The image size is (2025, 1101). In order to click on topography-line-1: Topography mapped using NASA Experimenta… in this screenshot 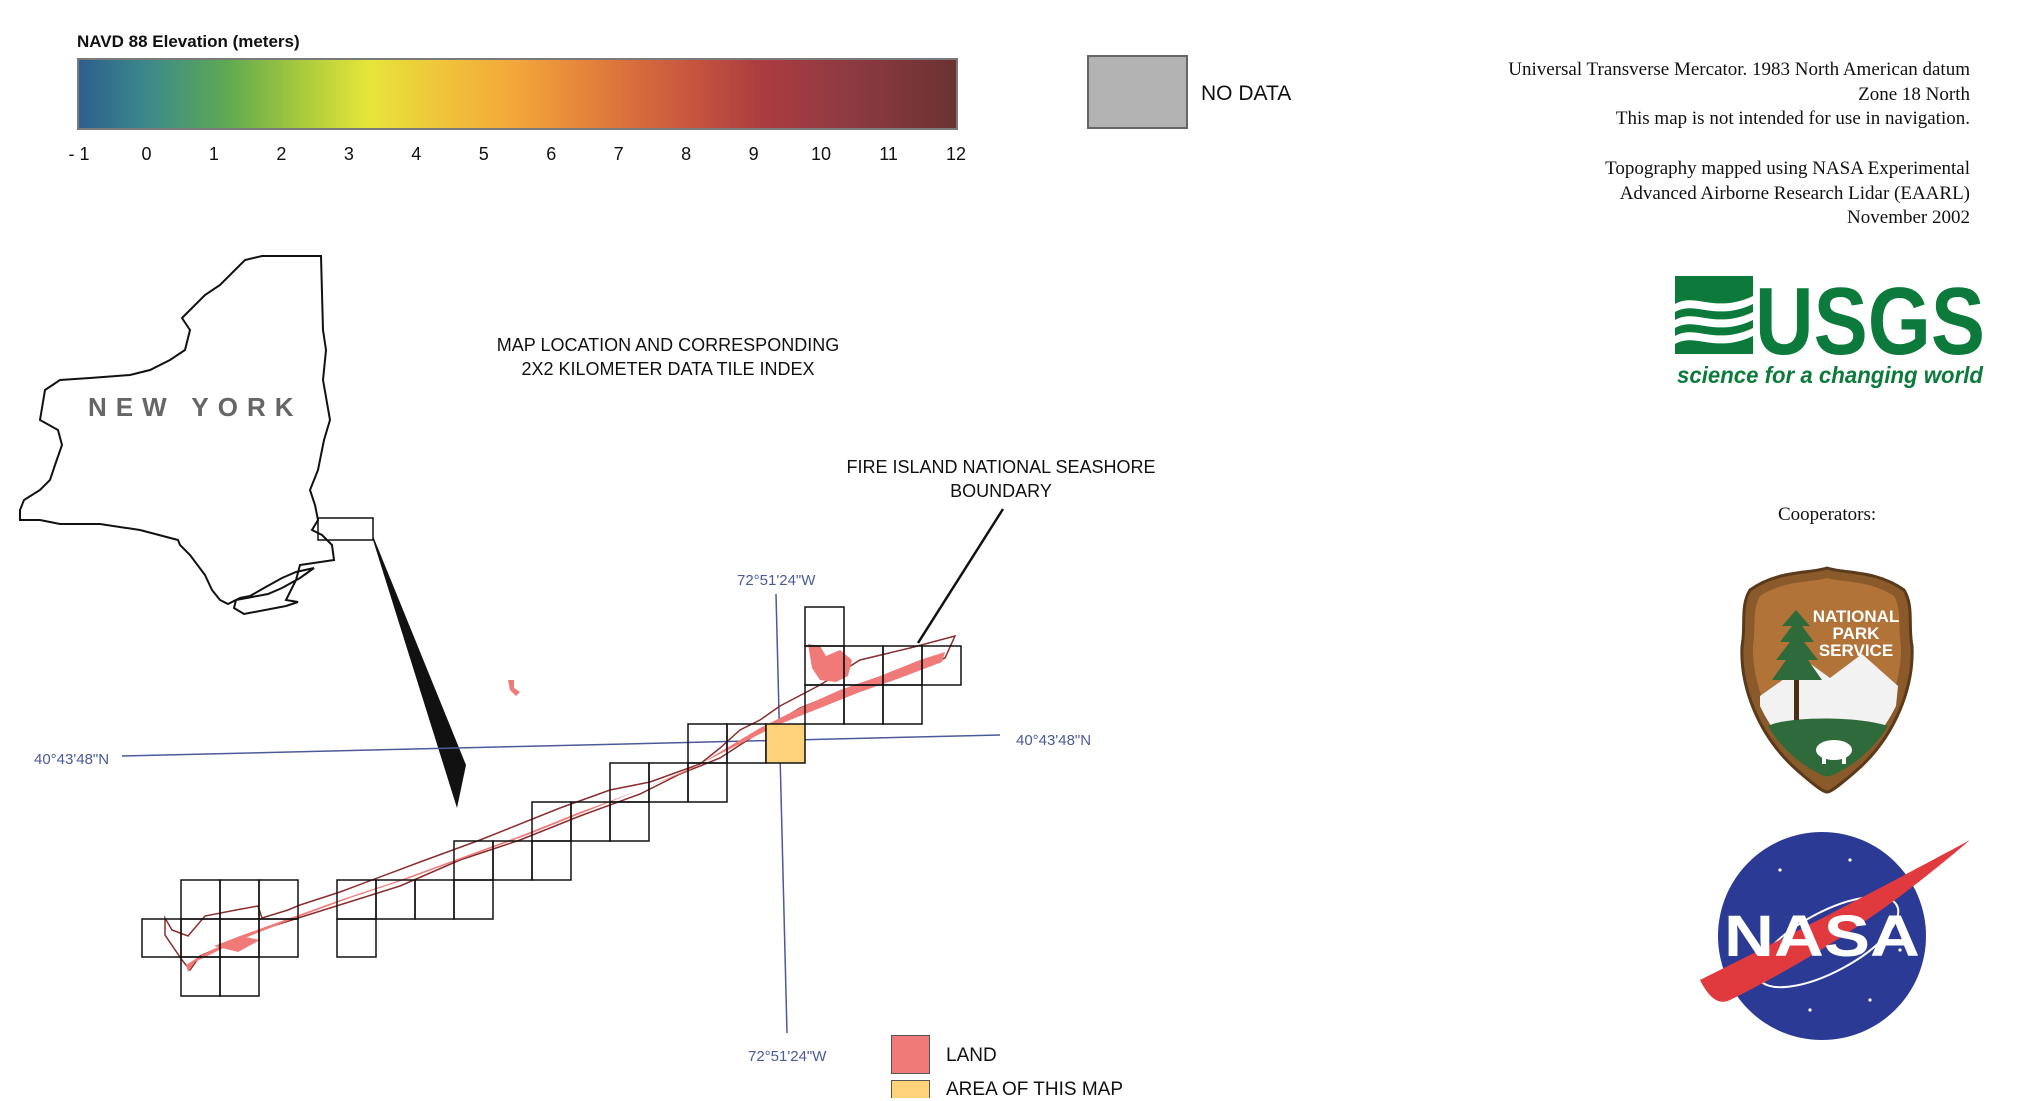, I will do `click(1787, 168)`.